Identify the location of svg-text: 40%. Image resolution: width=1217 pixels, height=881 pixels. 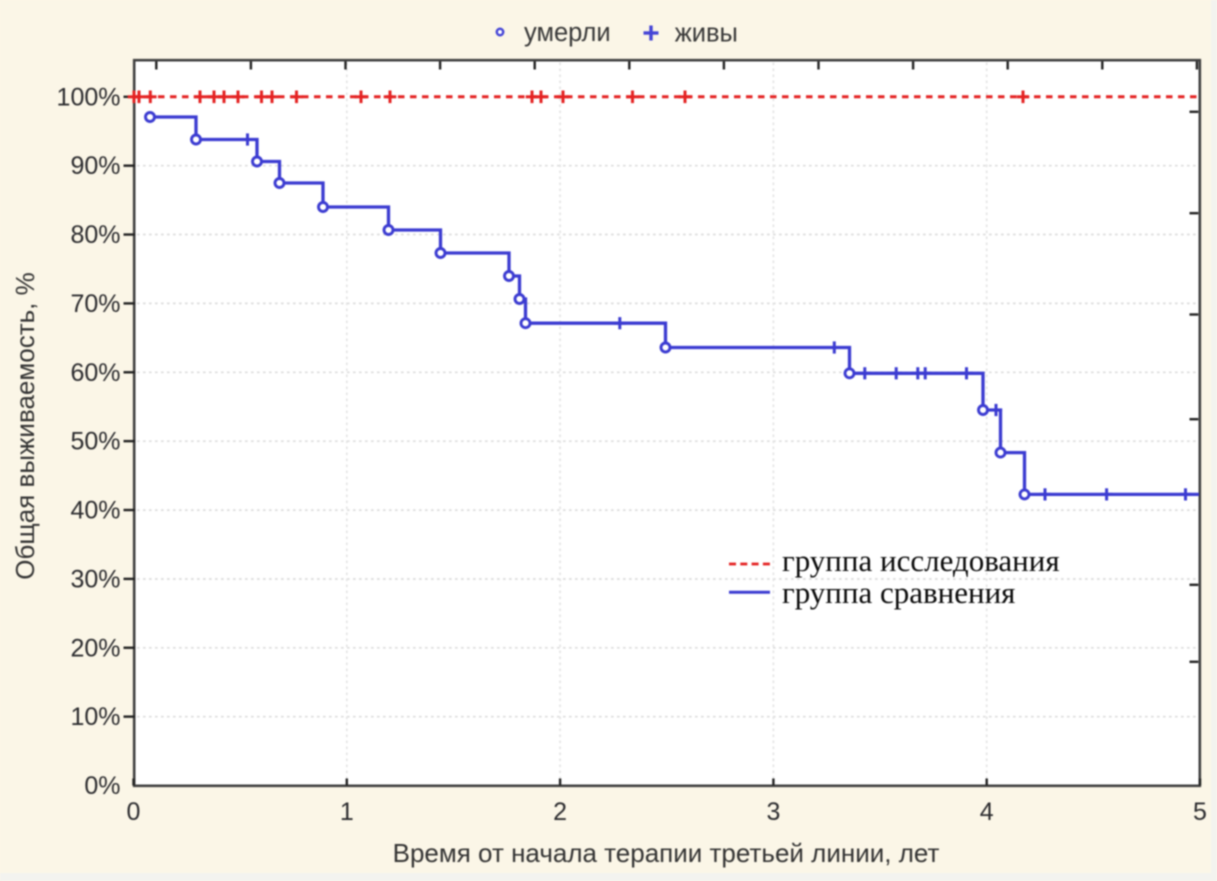
(95, 511).